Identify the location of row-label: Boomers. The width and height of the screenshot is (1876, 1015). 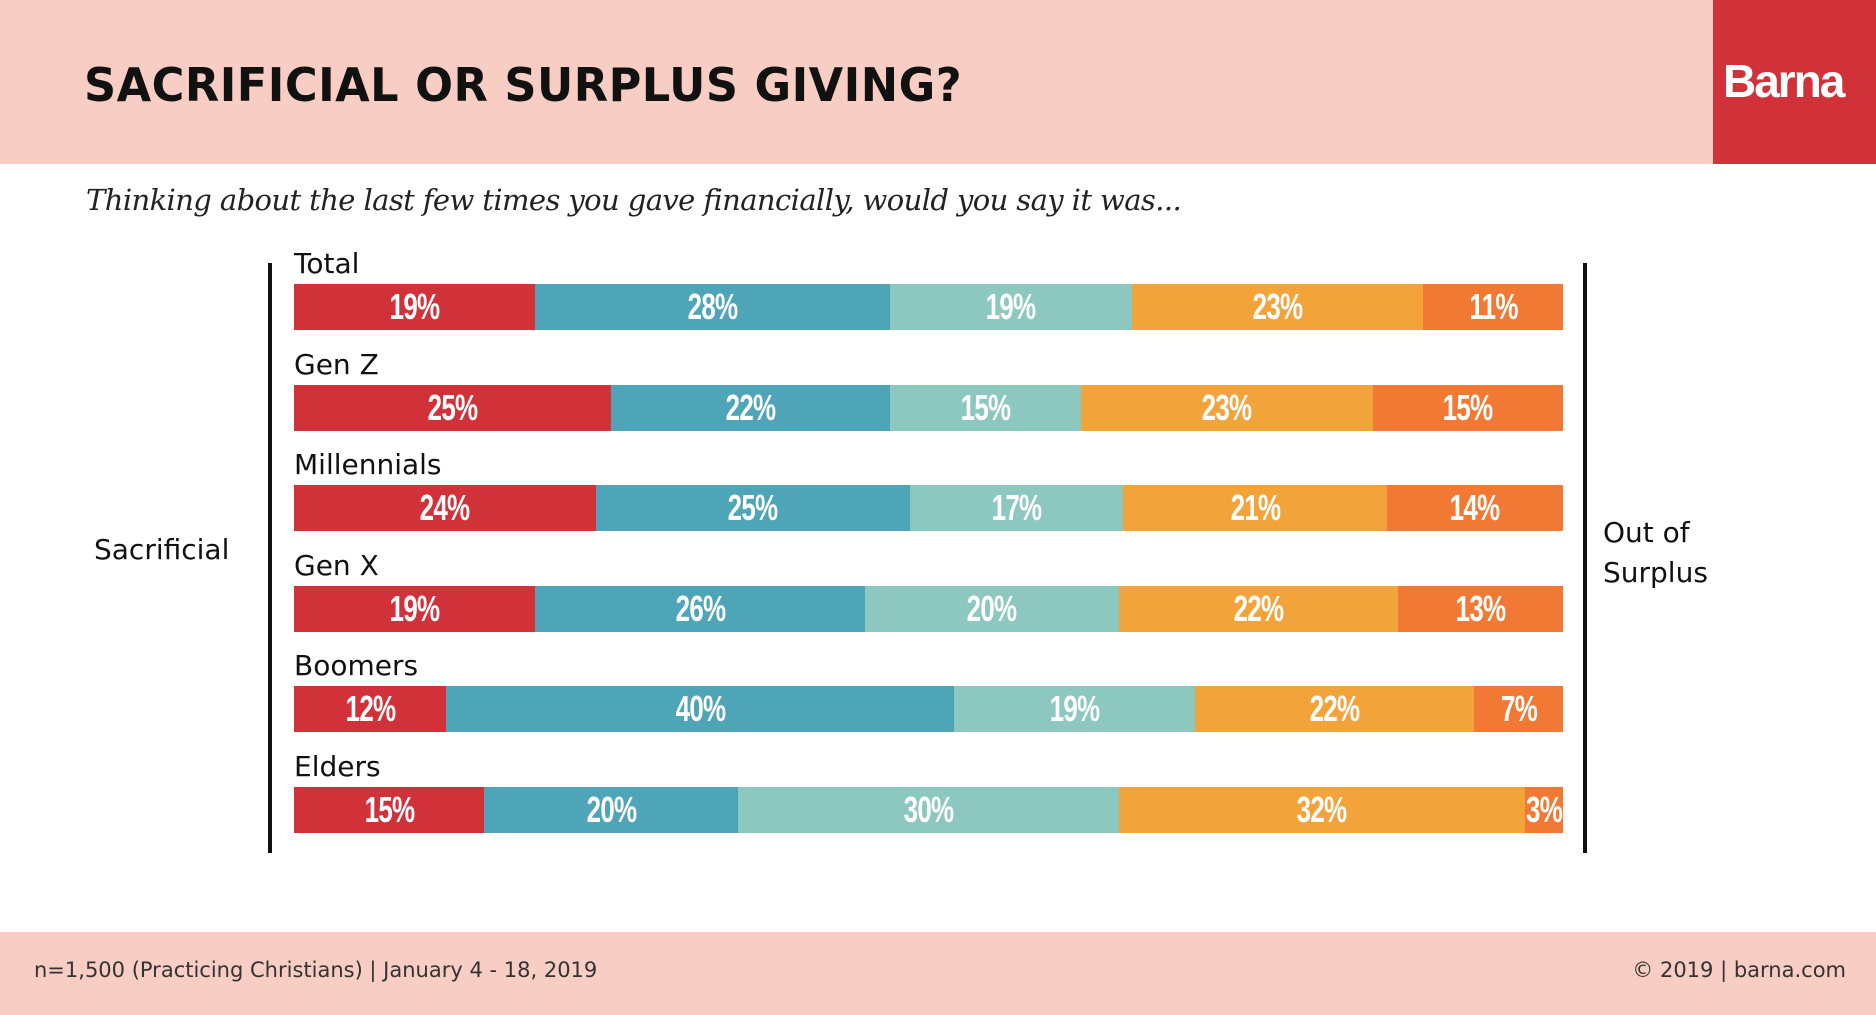
(356, 666).